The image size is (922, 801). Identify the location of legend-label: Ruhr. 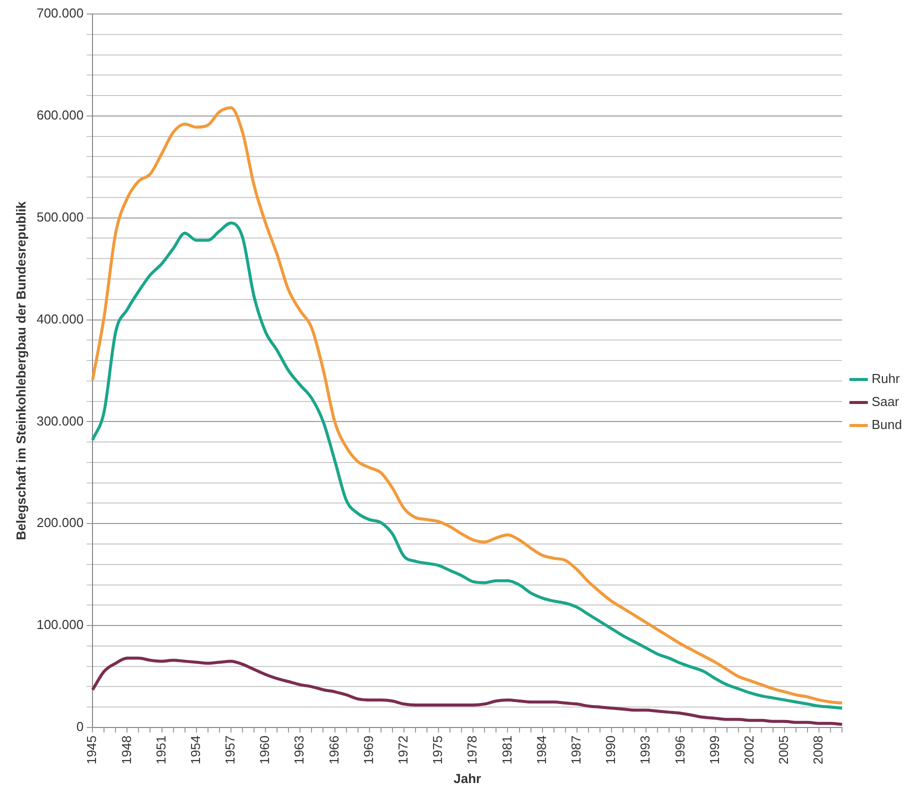
(886, 378).